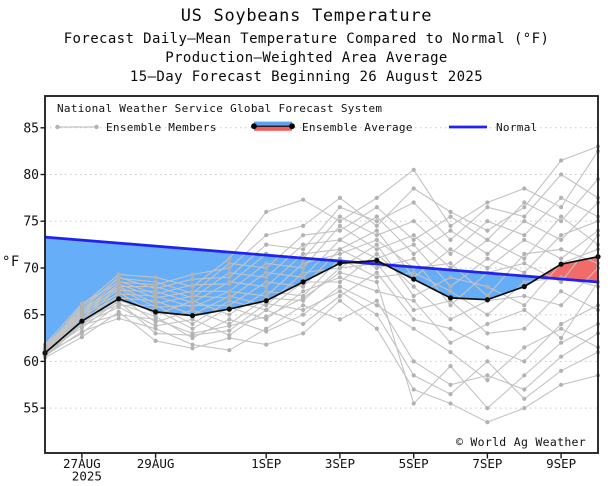  What do you see at coordinates (31, 128) in the screenshot?
I see `y-tick-label: 85` at bounding box center [31, 128].